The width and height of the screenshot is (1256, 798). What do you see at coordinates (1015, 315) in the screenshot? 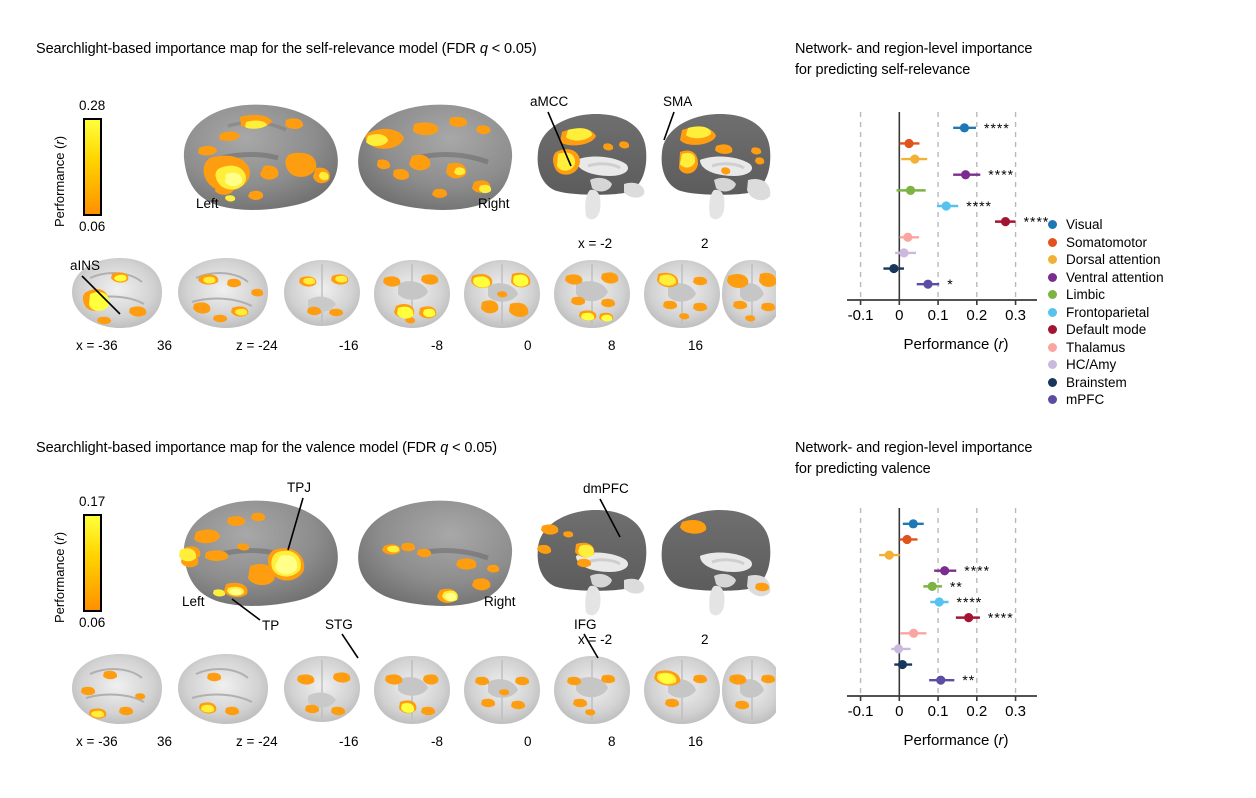
I see `x-axis-tick-label: 0.3` at bounding box center [1015, 315].